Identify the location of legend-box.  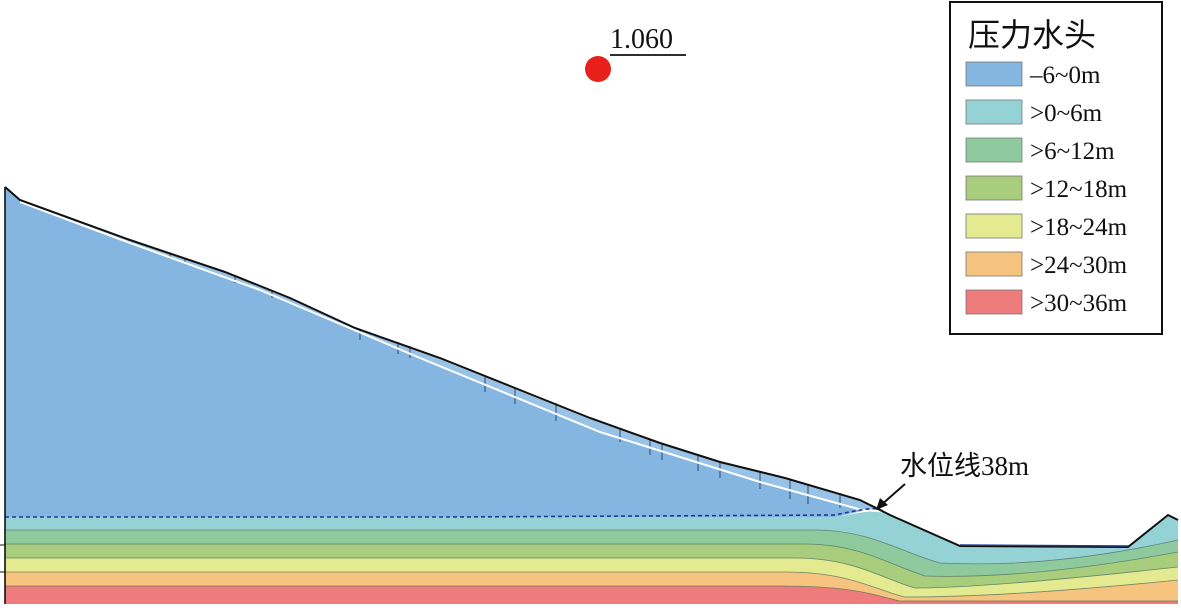
(1056, 168).